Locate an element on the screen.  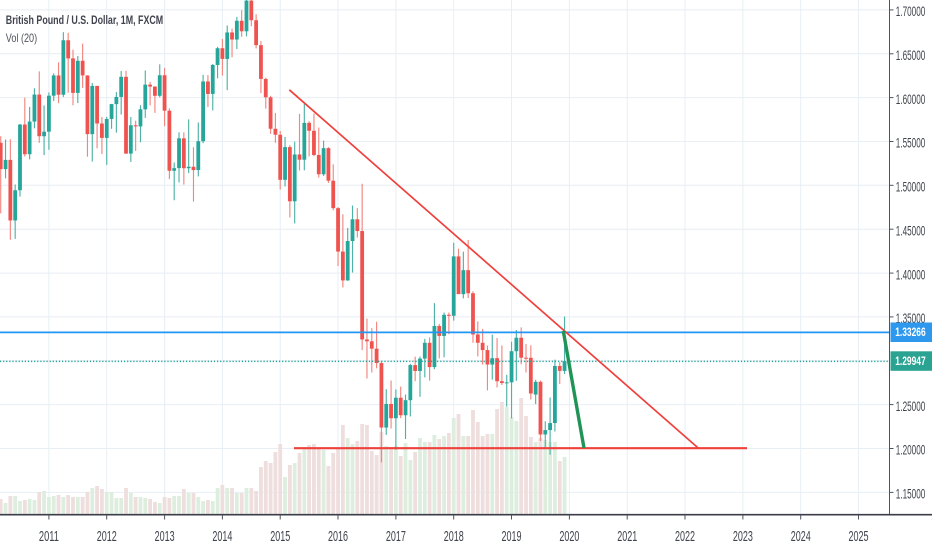
svg-text: 1.15000 is located at coordinates (911, 494).